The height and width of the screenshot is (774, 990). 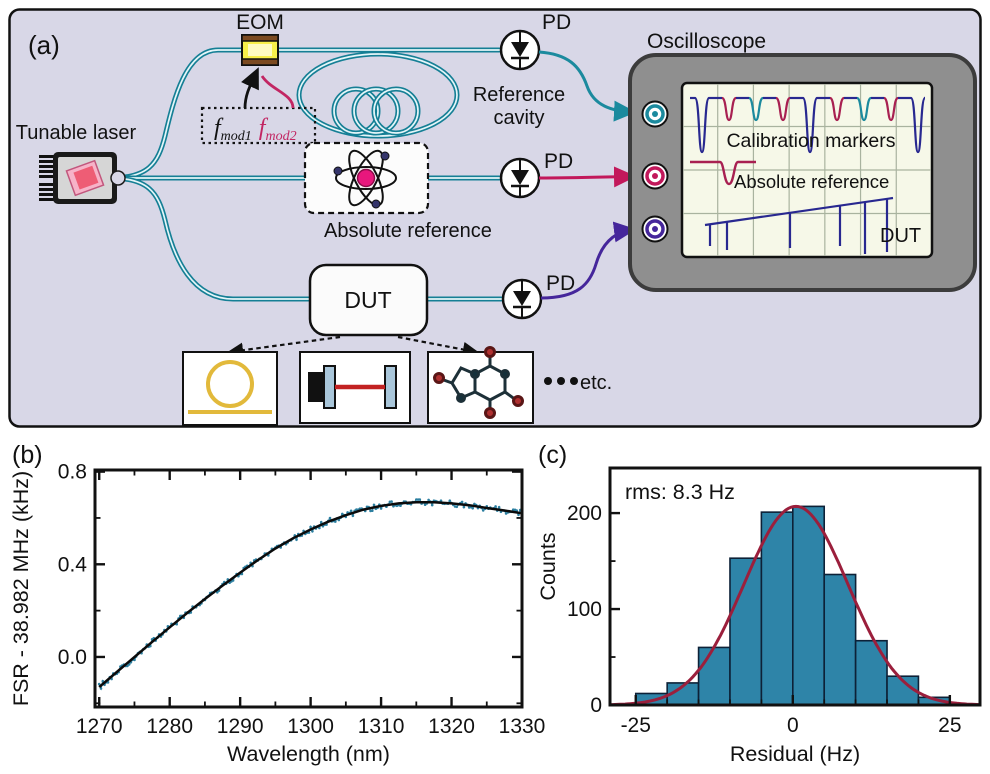 I want to click on x-tick-label: 1300, so click(x=310, y=726).